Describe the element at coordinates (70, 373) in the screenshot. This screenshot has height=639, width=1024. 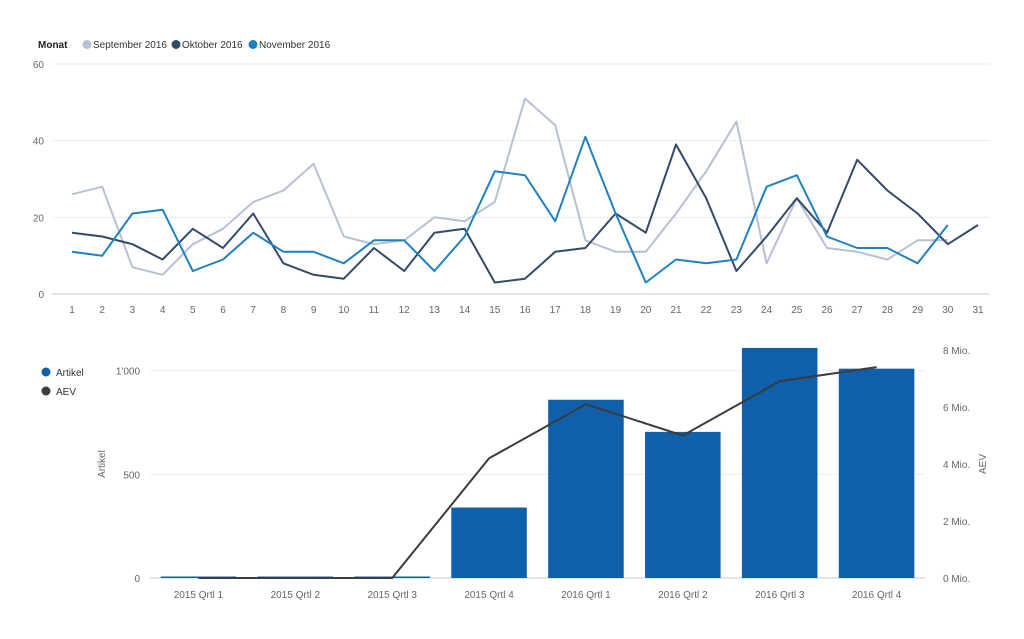
I see `legend-label: Artikel` at that location.